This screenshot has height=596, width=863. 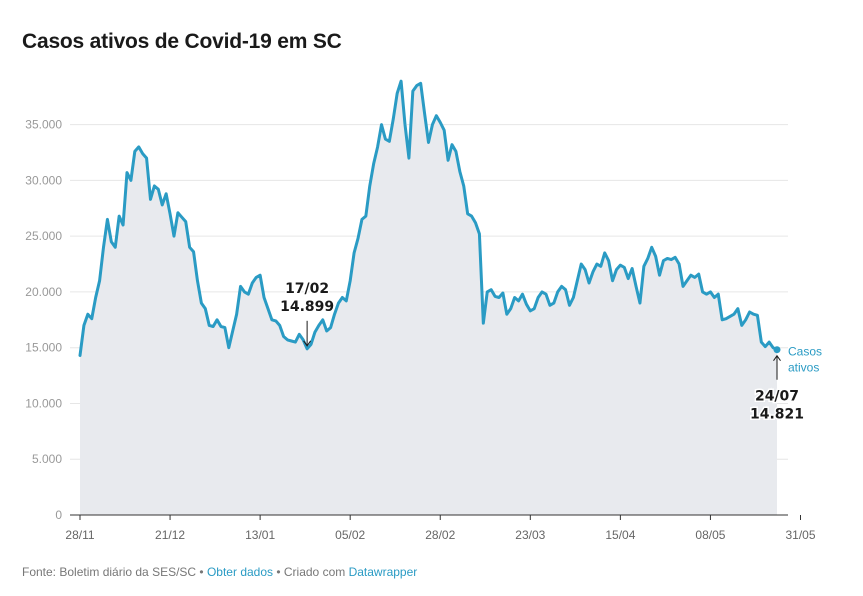 I want to click on y-tick-label: 10.000, so click(x=43, y=403).